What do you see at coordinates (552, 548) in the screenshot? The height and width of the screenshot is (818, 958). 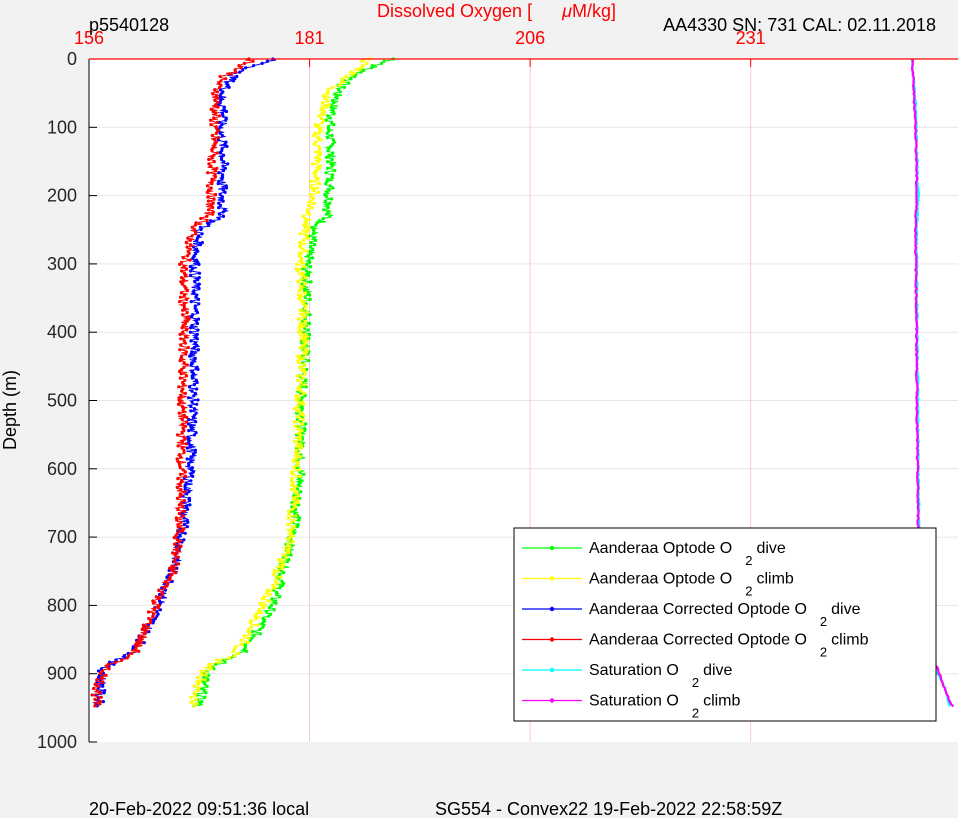 I see `legend-marker` at bounding box center [552, 548].